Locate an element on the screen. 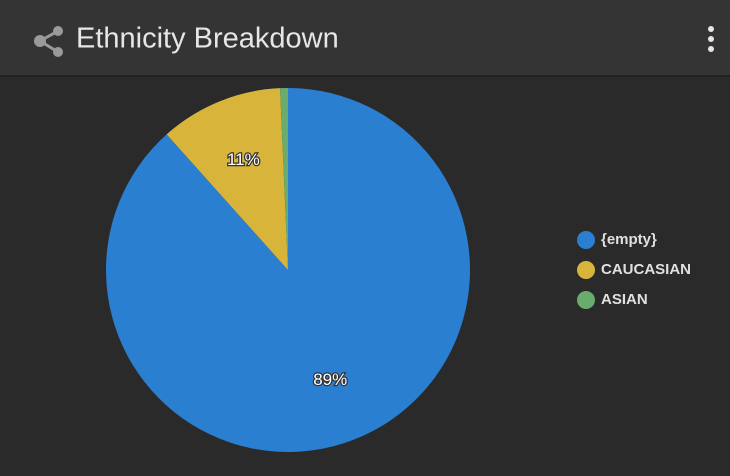  legend-label: {empty} is located at coordinates (629, 239).